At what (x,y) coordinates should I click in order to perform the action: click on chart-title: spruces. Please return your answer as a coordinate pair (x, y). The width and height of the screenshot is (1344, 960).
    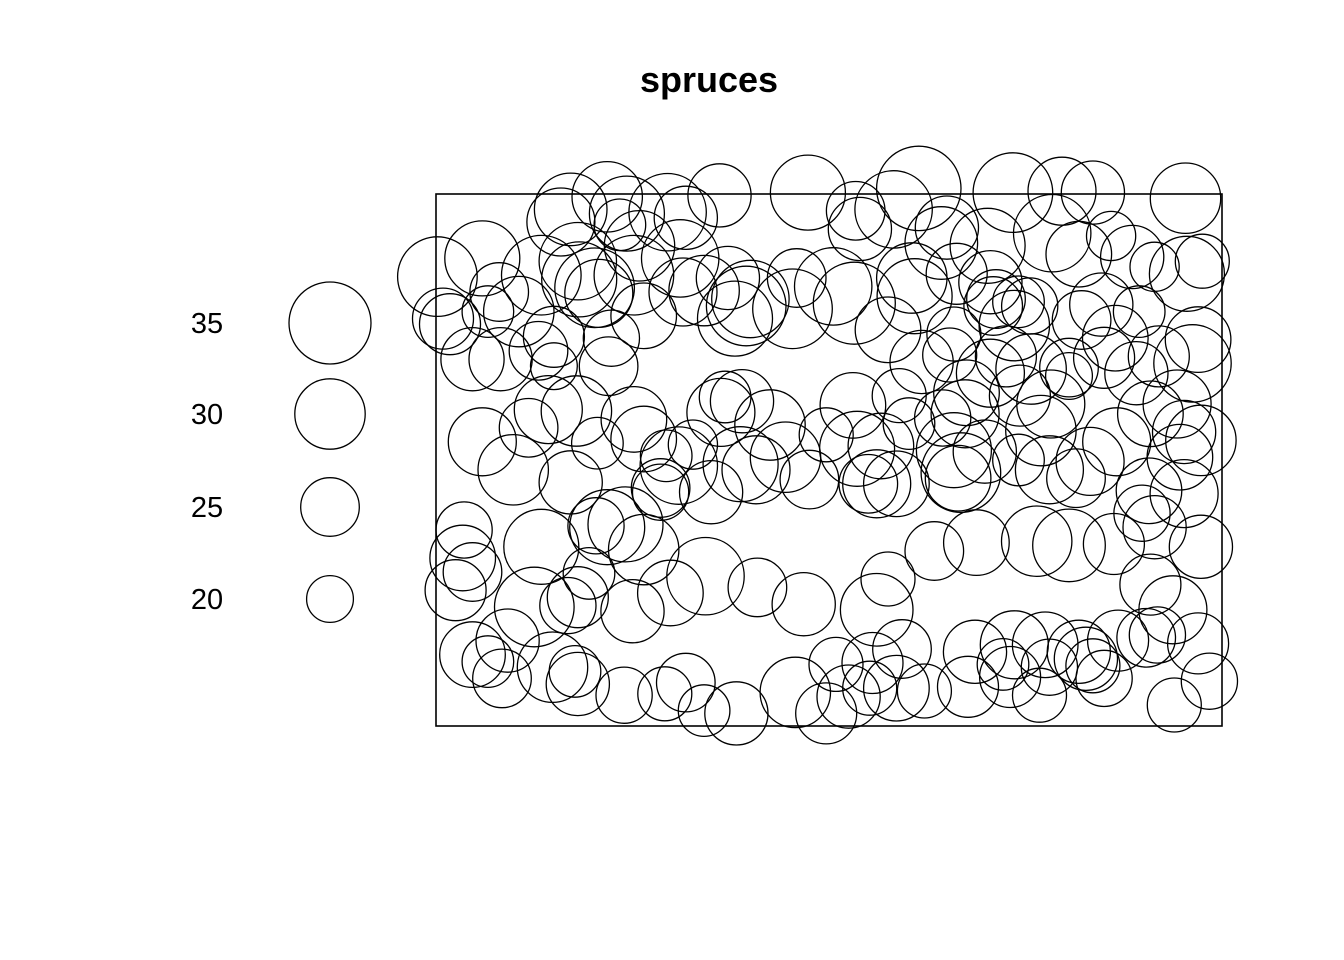
    Looking at the image, I should click on (709, 79).